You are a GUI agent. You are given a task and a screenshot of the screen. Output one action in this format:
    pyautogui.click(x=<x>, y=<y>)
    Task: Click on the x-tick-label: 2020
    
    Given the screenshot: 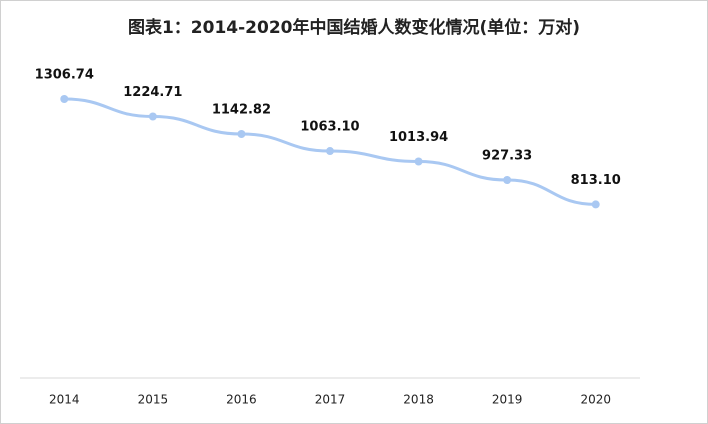 What is the action you would take?
    pyautogui.click(x=595, y=400)
    